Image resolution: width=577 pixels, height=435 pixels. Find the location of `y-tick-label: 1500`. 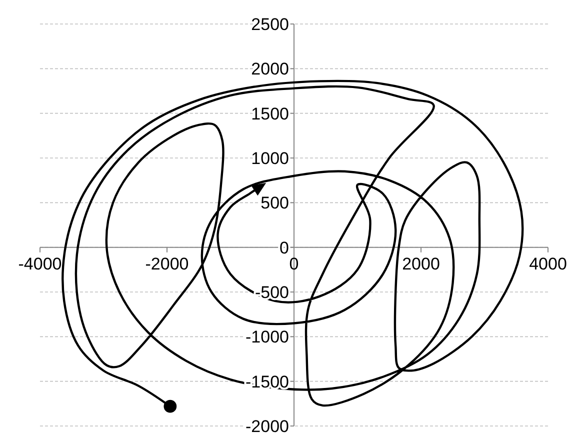

y-tick-label: 1500 is located at coordinates (270, 114).